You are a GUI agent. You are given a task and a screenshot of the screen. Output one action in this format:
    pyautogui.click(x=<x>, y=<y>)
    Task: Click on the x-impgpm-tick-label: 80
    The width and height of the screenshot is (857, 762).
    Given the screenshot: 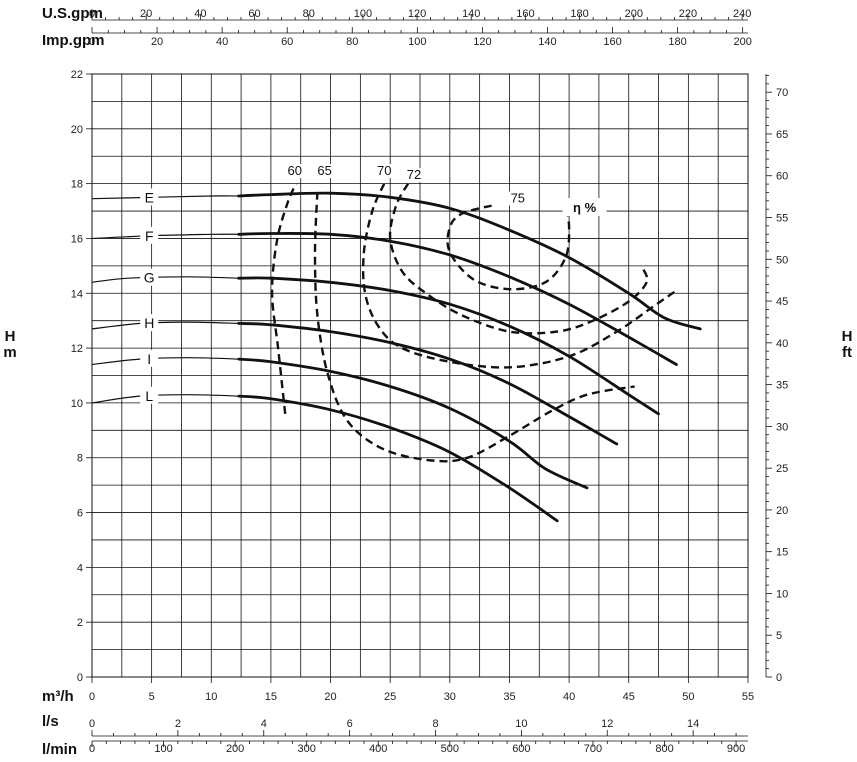 What is the action you would take?
    pyautogui.click(x=352, y=42)
    